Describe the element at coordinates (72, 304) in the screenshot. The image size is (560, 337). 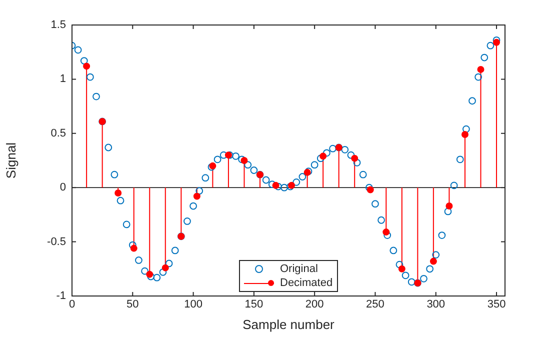
I see `x-tick-label: 0` at that location.